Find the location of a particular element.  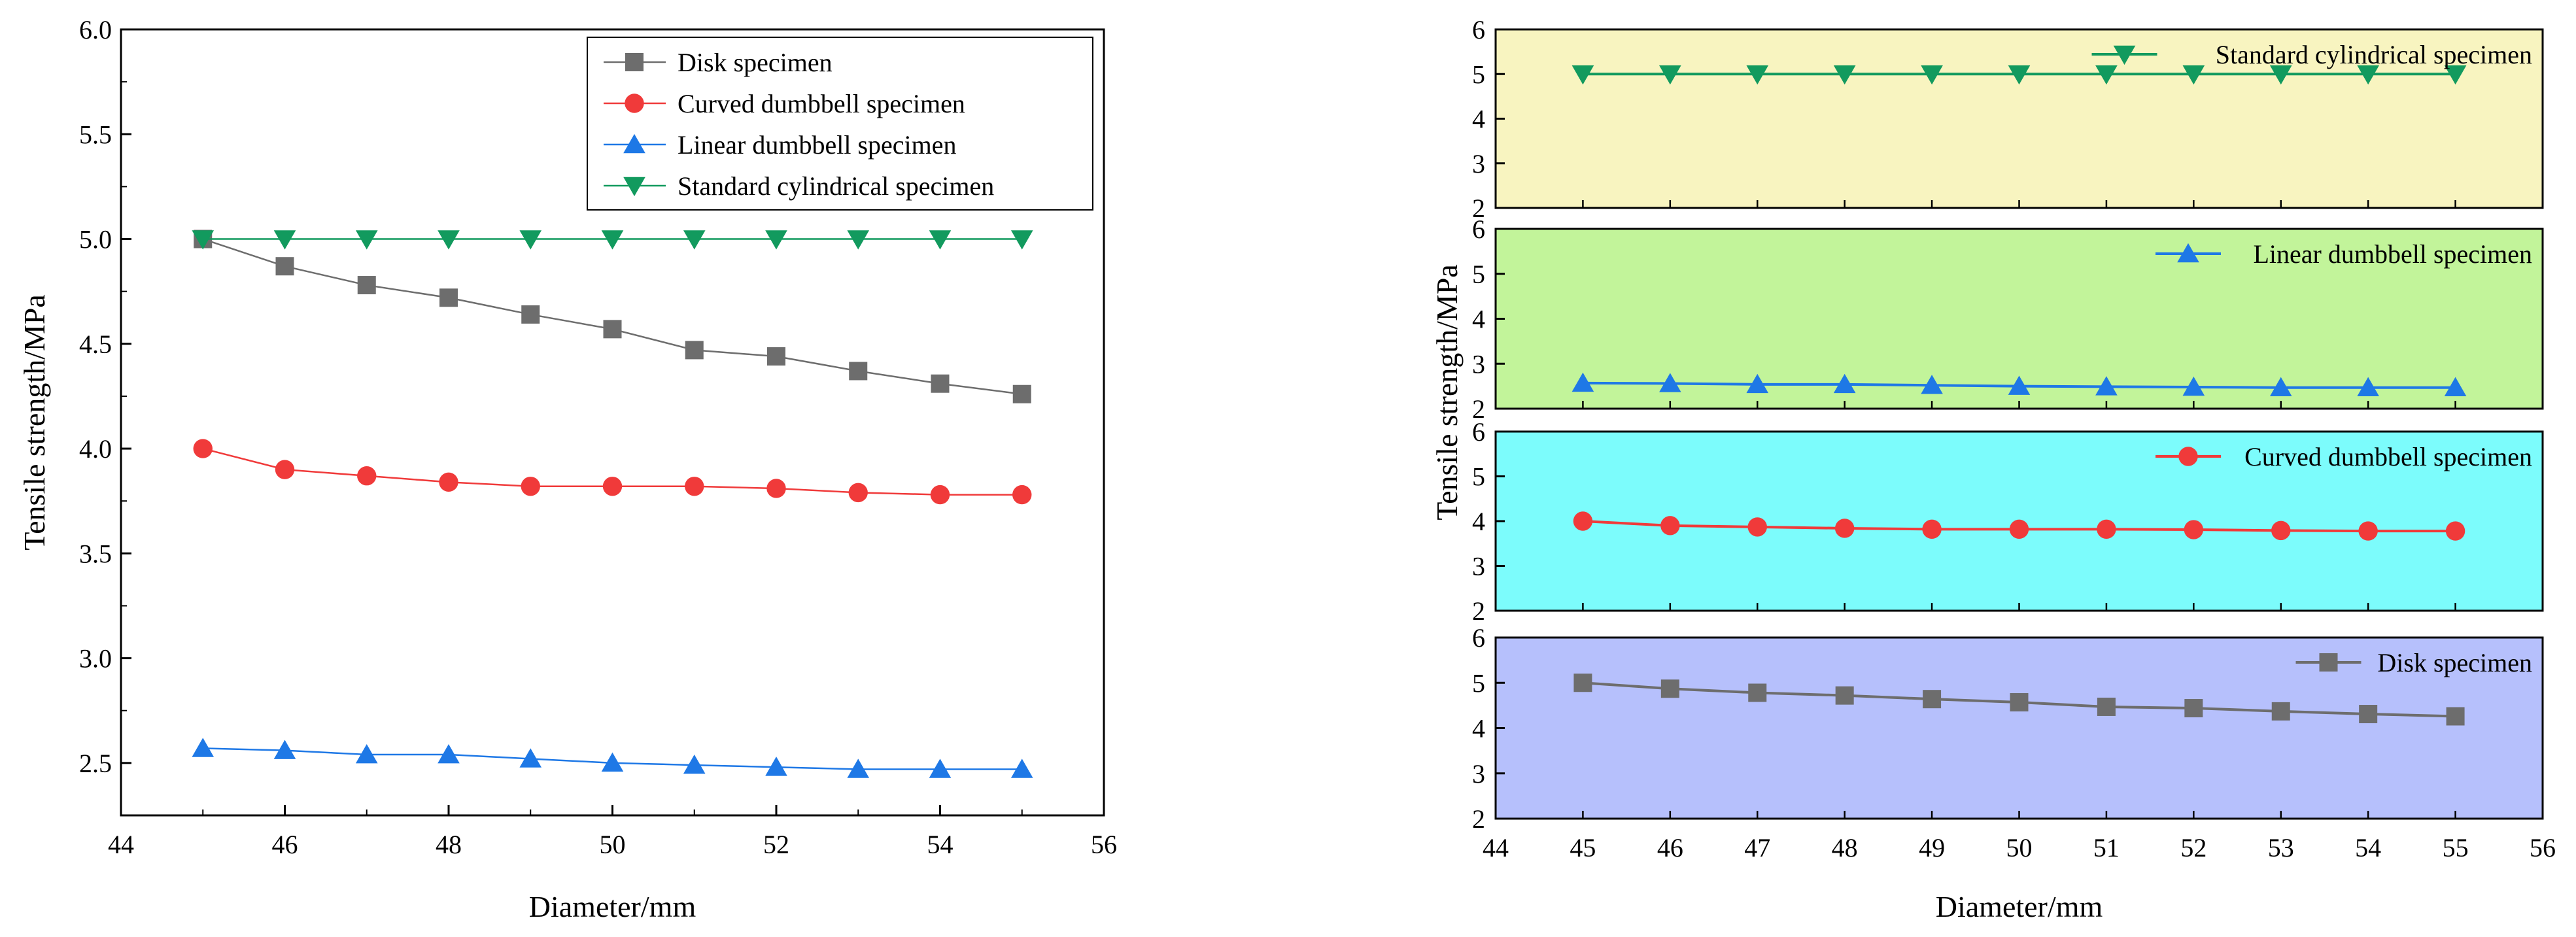

right-panel-standard-cylindrical-specimen is located at coordinates (2019, 118).